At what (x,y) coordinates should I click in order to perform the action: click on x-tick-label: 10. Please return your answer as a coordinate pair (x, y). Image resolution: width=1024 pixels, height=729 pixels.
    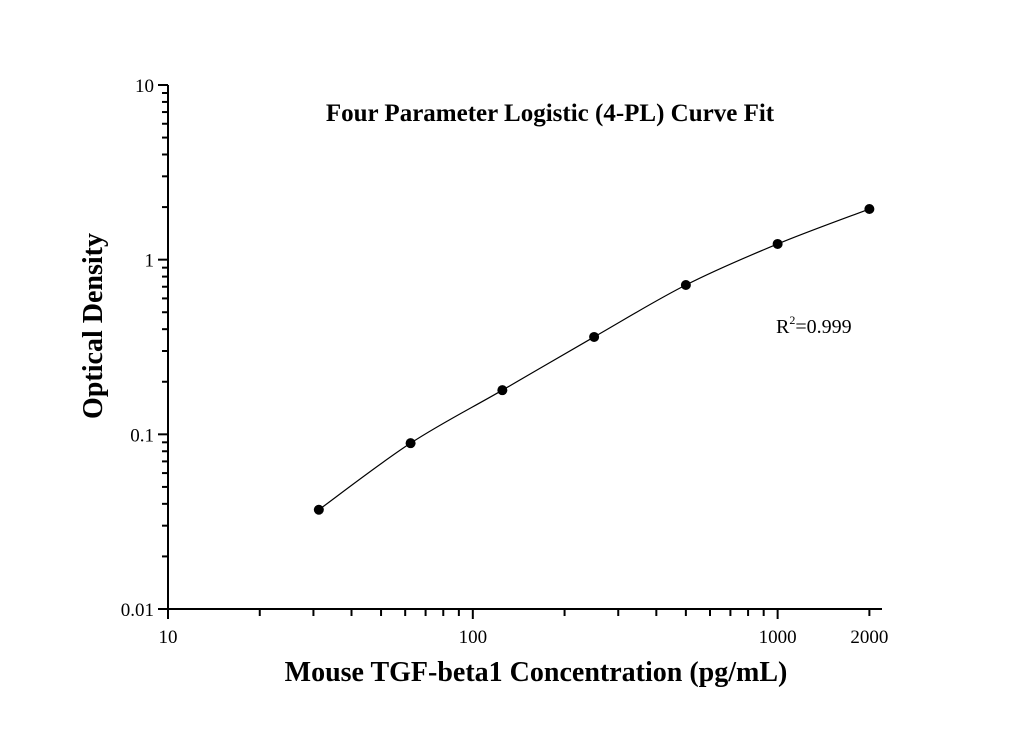
    Looking at the image, I should click on (168, 637).